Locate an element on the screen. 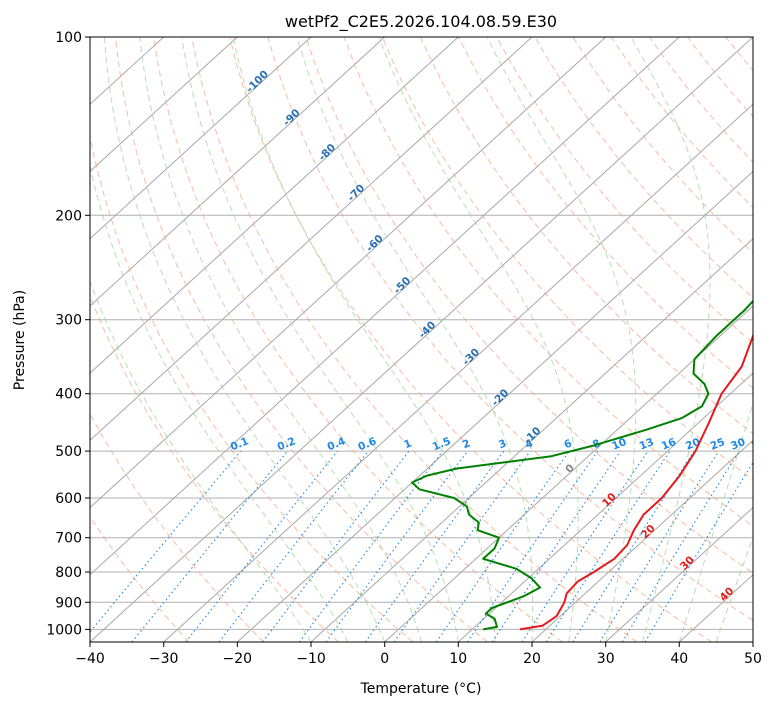  mixing-ratio-label: 30 is located at coordinates (738, 444).